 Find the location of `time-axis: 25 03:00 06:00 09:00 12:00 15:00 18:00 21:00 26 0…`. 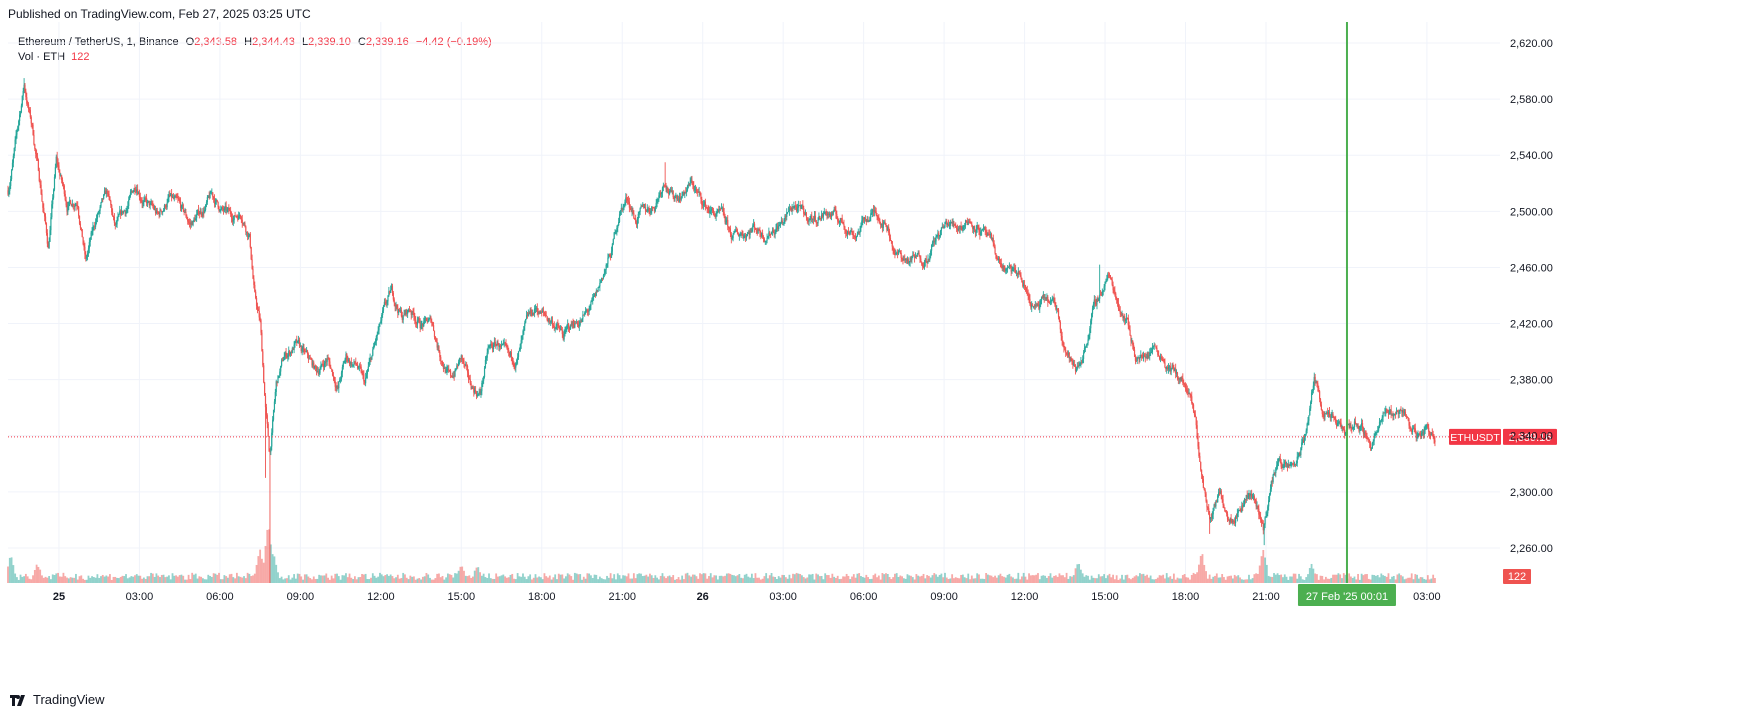

time-axis: 25 03:00 06:00 09:00 12:00 15:00 18:00 21:00 26 0… is located at coordinates (747, 597).